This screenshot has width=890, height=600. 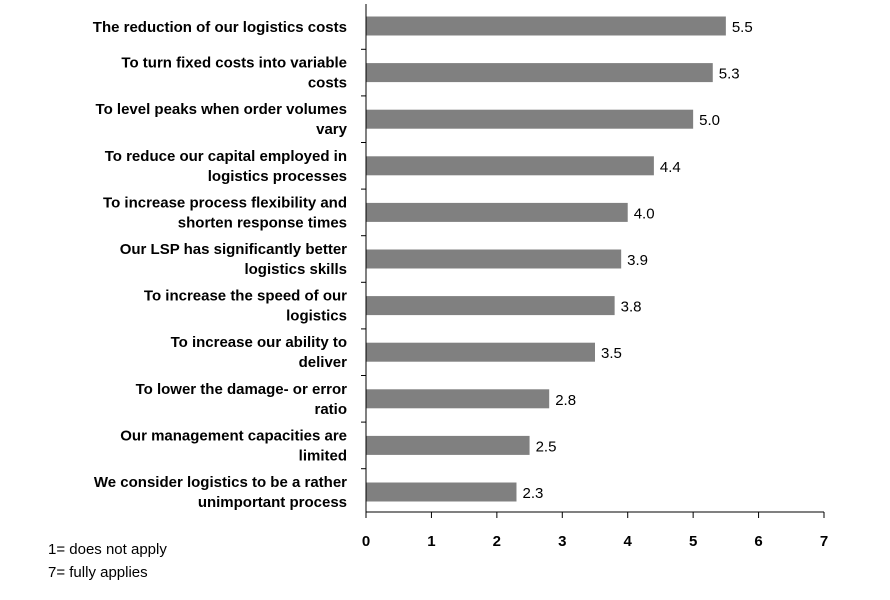 What do you see at coordinates (546, 446) in the screenshot?
I see `value-label-10: 2.5` at bounding box center [546, 446].